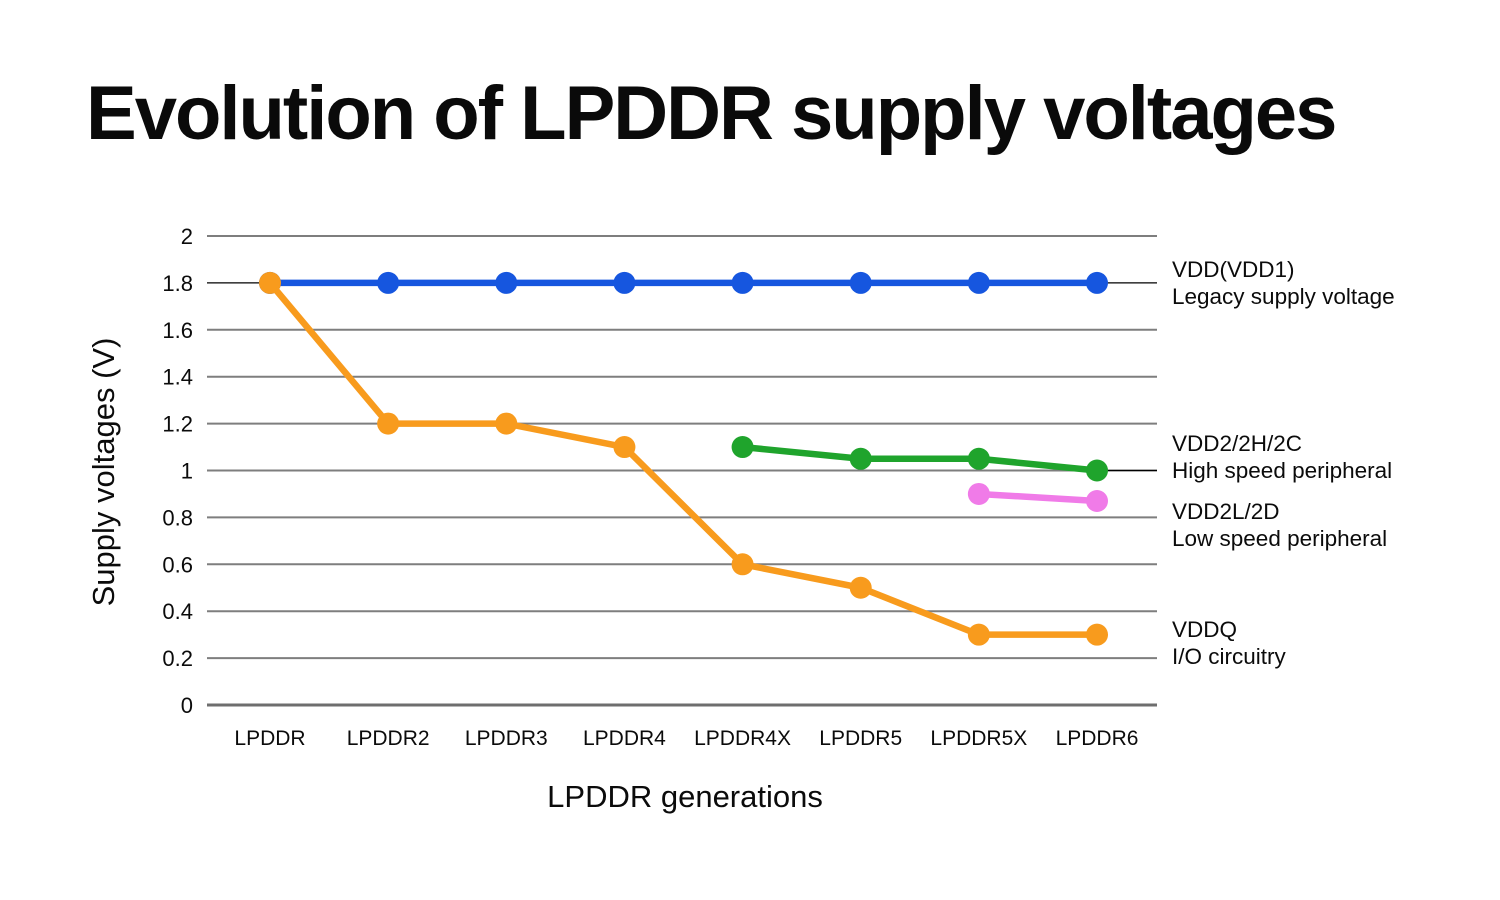 The height and width of the screenshot is (900, 1500). What do you see at coordinates (177, 611) in the screenshot?
I see `y-tick-label: 0.4` at bounding box center [177, 611].